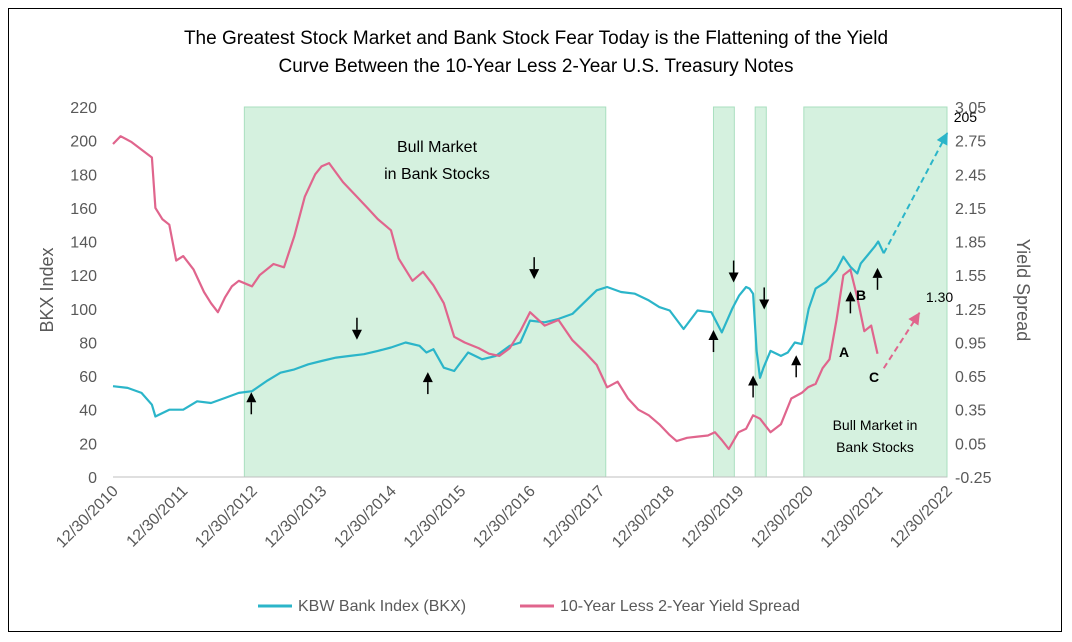 Image resolution: width=1072 pixels, height=642 pixels. Describe the element at coordinates (365, 517) in the screenshot. I see `x-tick-label: 12/30/2014` at that location.